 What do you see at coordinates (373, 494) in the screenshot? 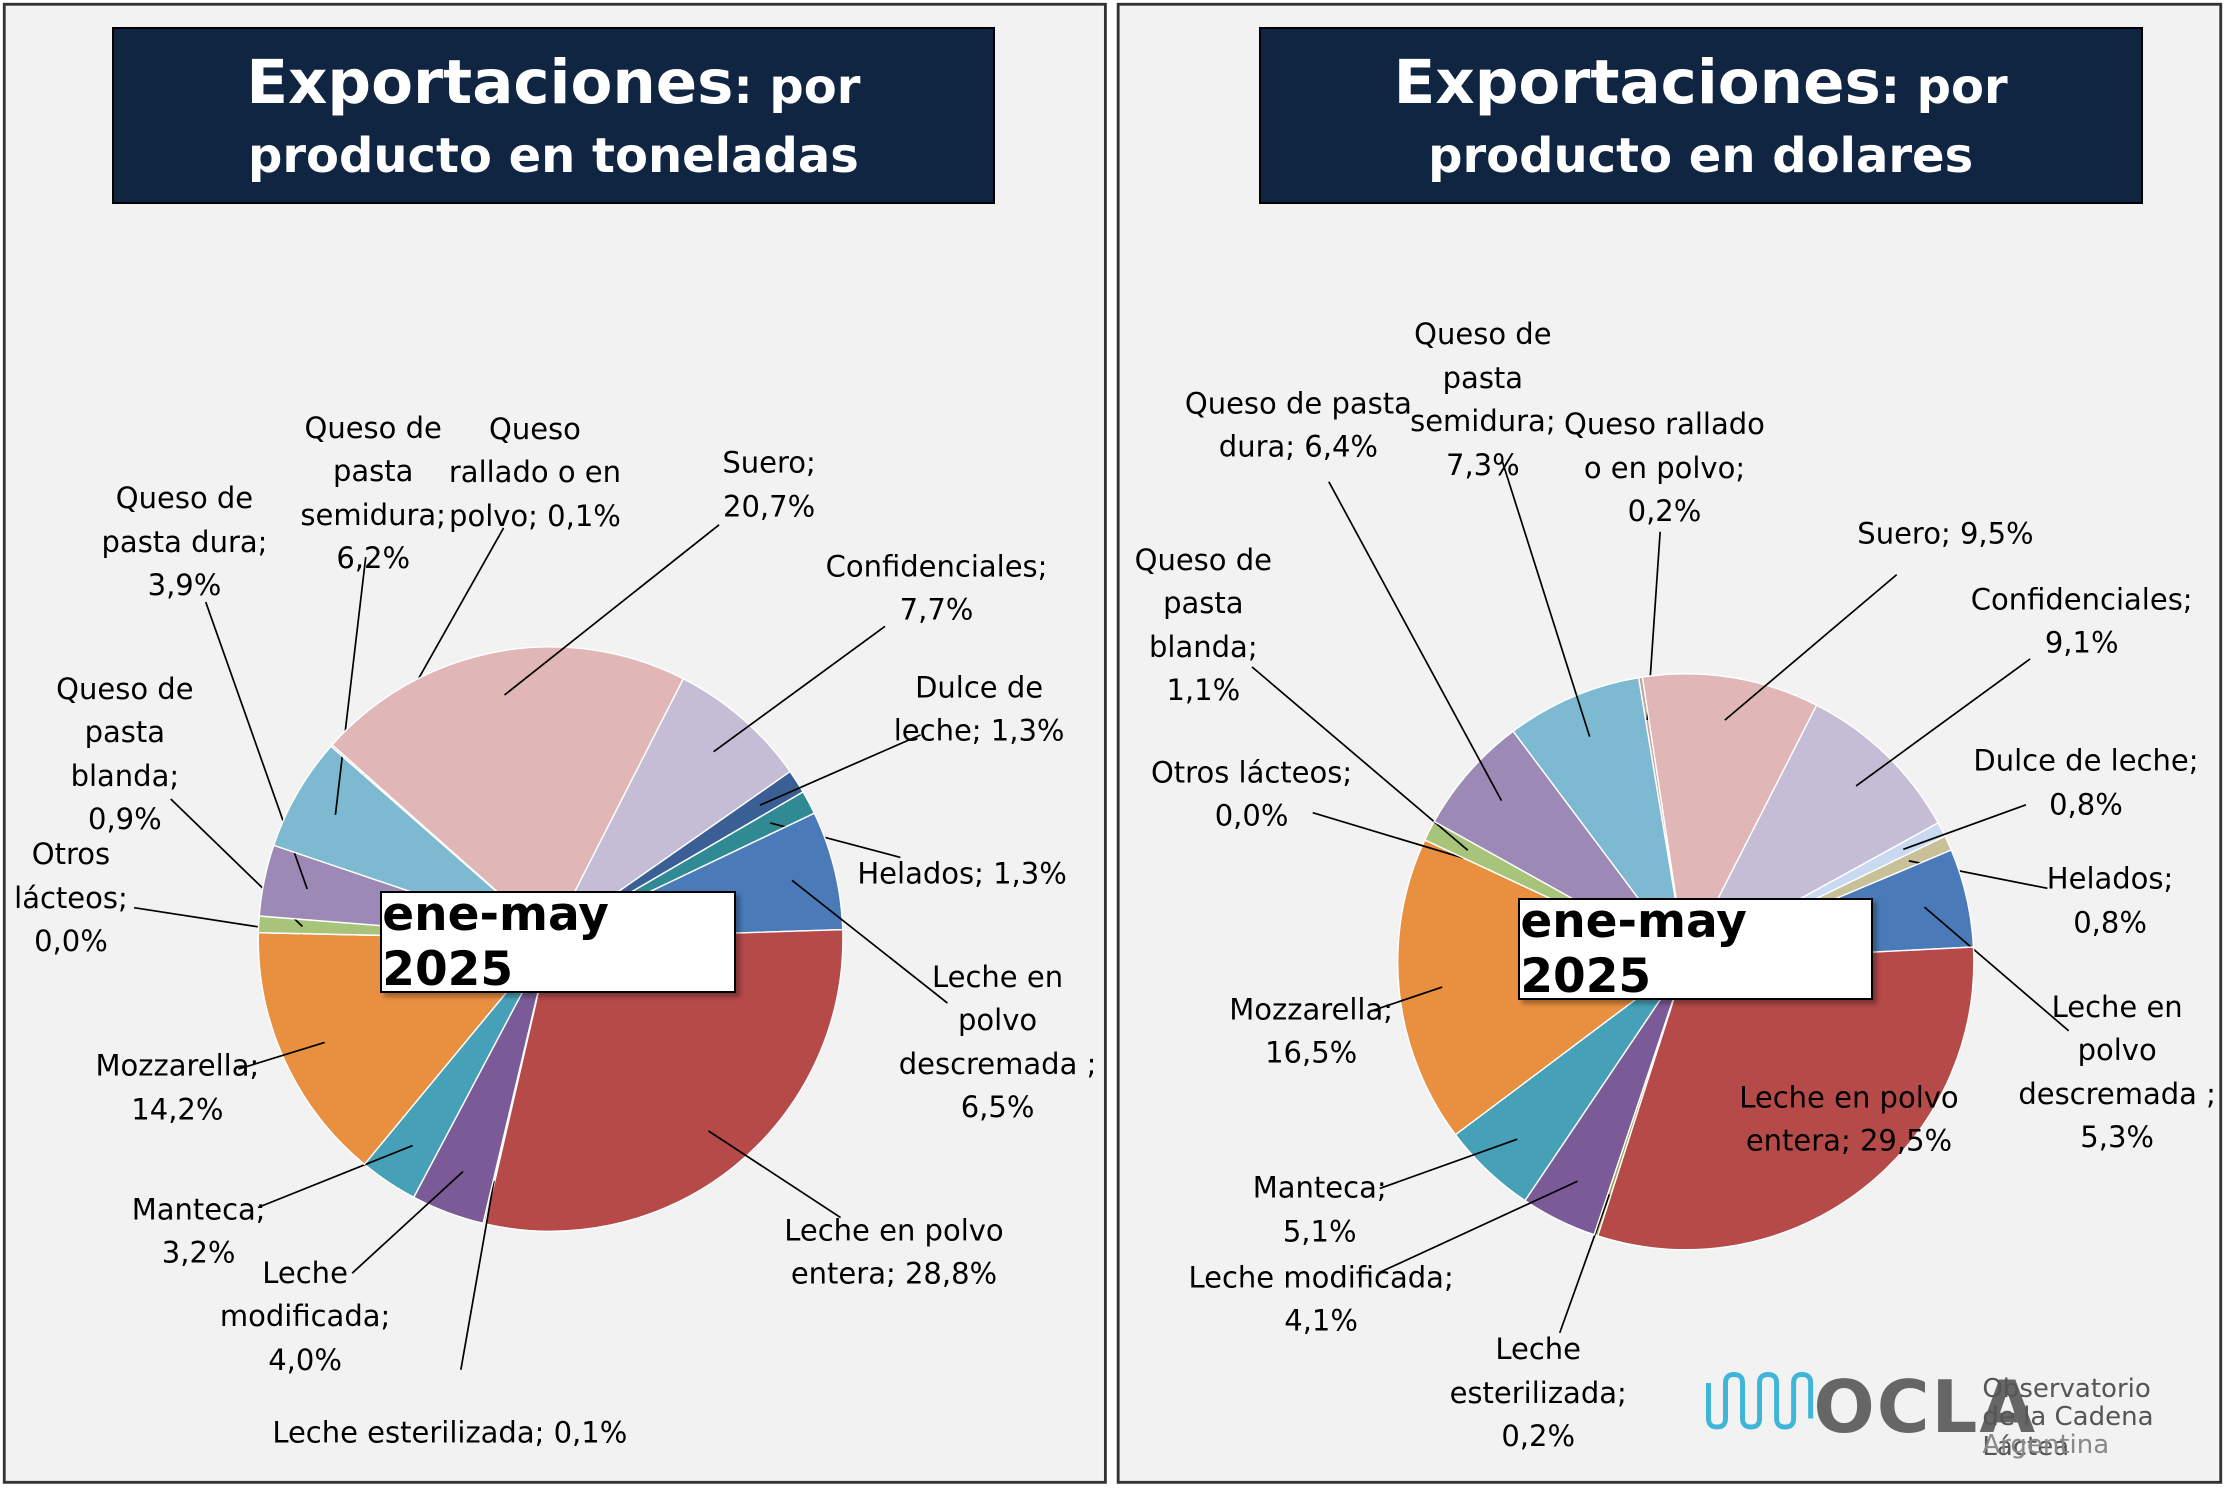
I see `data-label: Queso de pasta semidura; 6,2%` at bounding box center [373, 494].